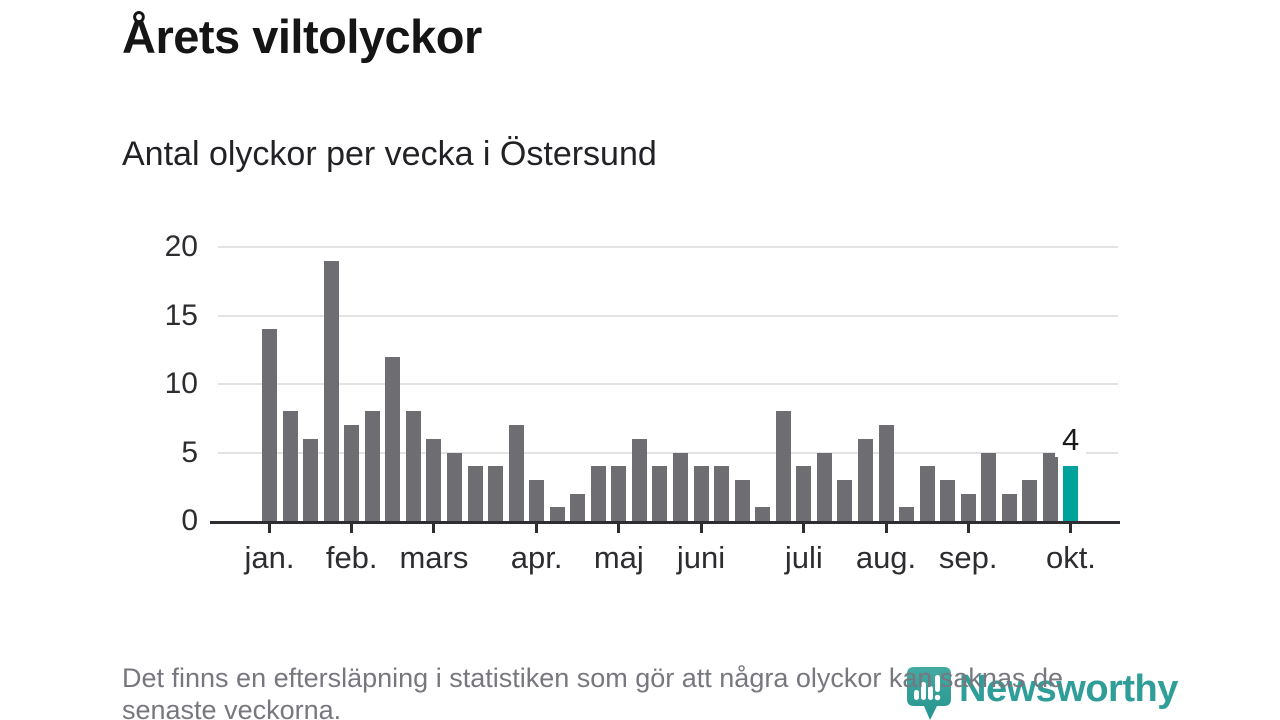  I want to click on y-axis-label-5: 5, so click(189, 452).